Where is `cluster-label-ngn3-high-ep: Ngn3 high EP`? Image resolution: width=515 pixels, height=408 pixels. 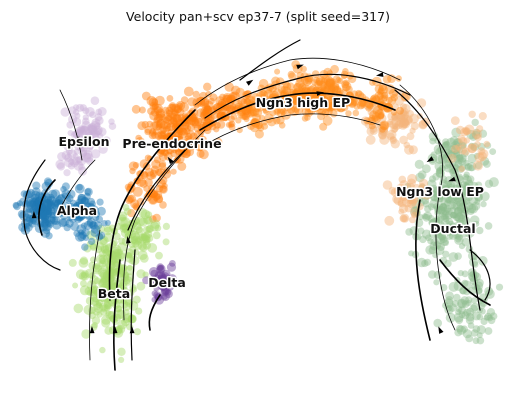 cluster-label-ngn3-high-ep: Ngn3 high EP is located at coordinates (303, 102).